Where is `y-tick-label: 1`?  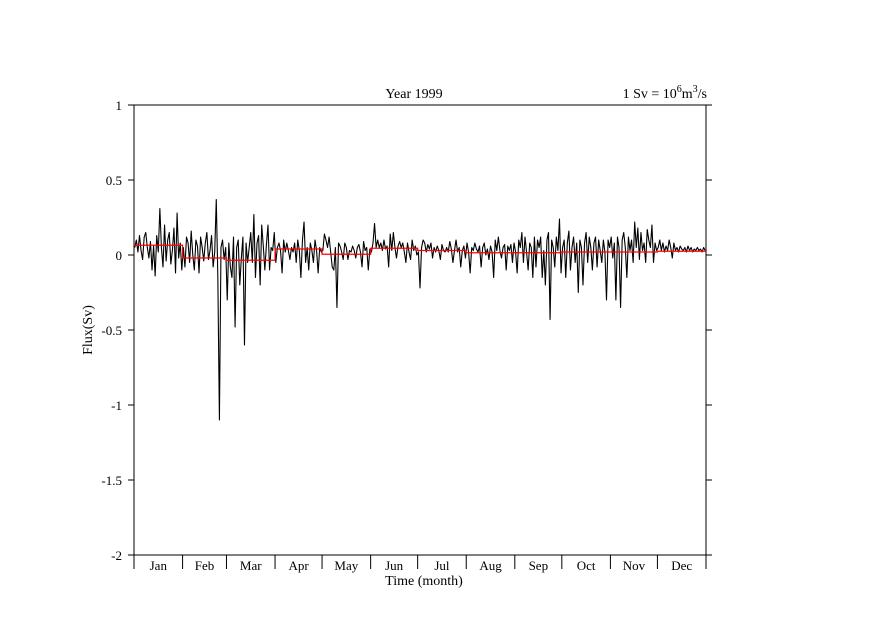
y-tick-label: 1 is located at coordinates (119, 105).